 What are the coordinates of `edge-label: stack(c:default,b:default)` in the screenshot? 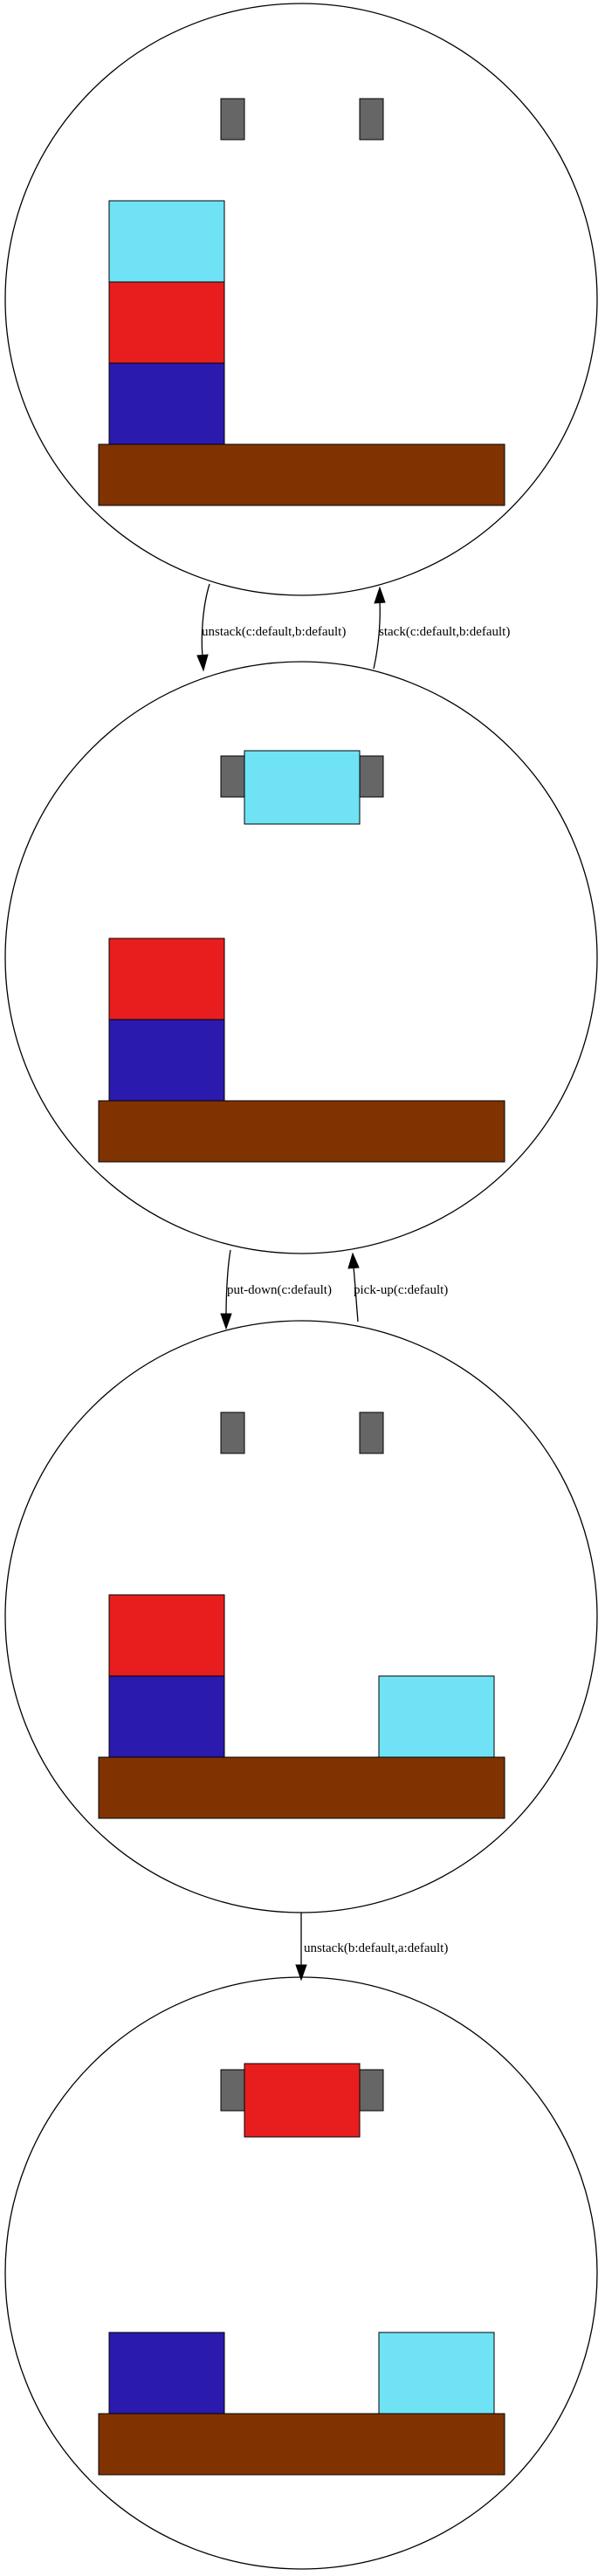 It's located at (445, 632).